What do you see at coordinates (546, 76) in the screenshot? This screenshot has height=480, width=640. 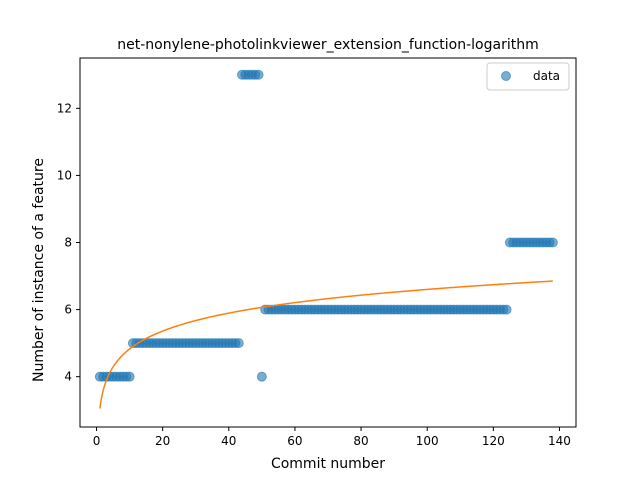 I see `legend-label-data: data` at bounding box center [546, 76].